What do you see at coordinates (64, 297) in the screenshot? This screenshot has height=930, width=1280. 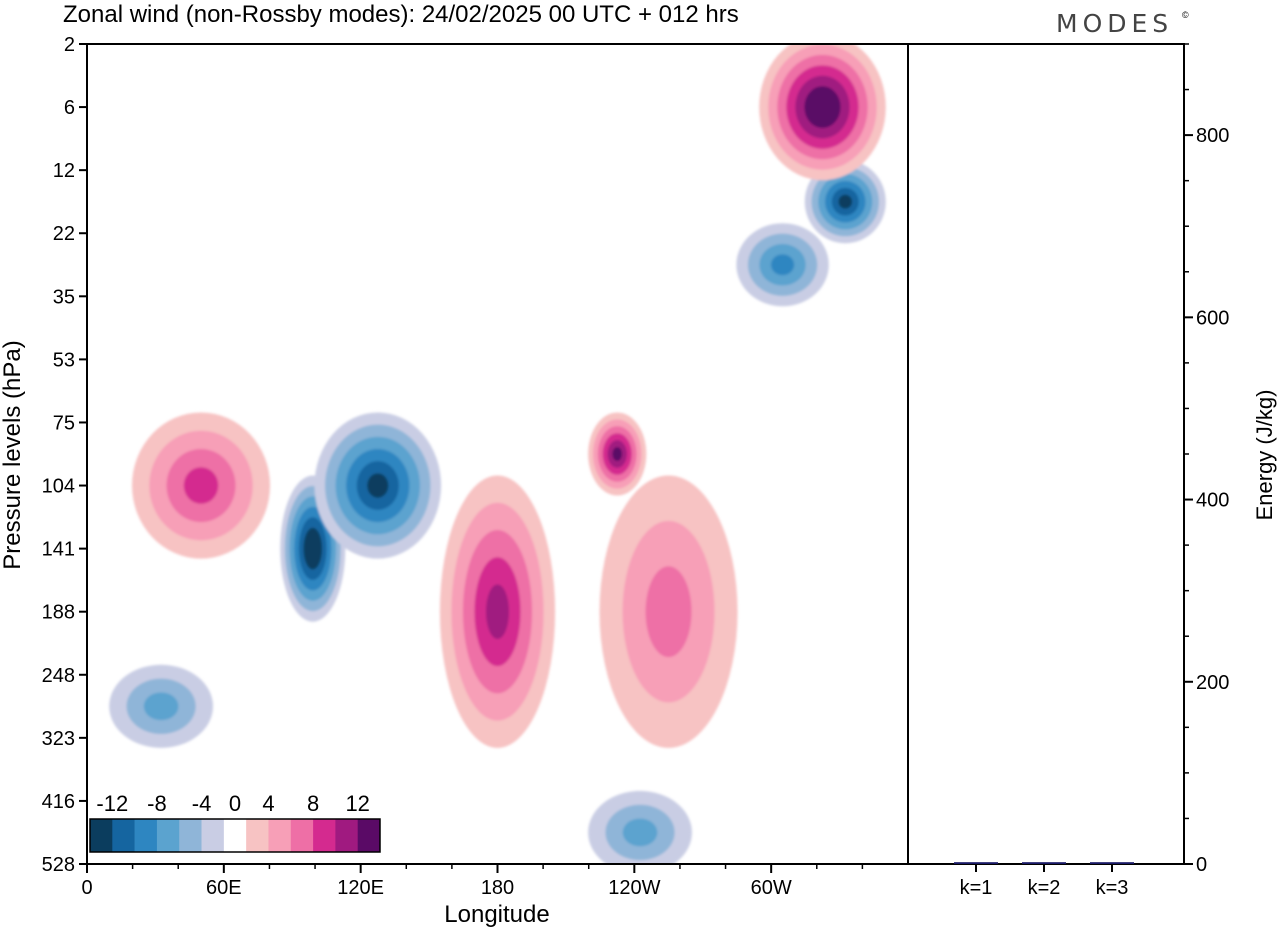 I see `y-tick-label: 35` at bounding box center [64, 297].